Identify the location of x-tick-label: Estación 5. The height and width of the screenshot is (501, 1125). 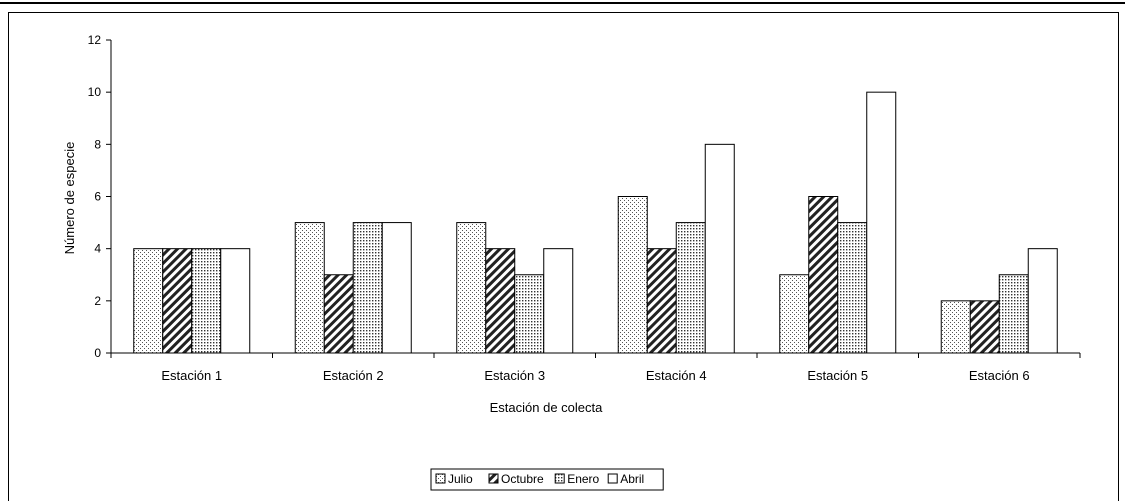
(837, 375).